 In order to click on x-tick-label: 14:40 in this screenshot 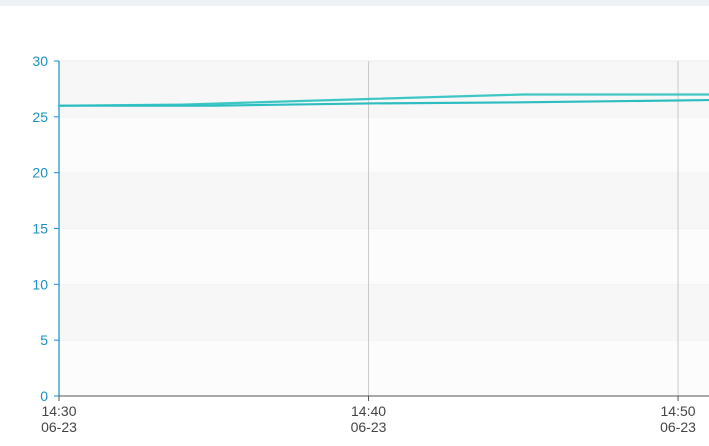, I will do `click(368, 411)`.